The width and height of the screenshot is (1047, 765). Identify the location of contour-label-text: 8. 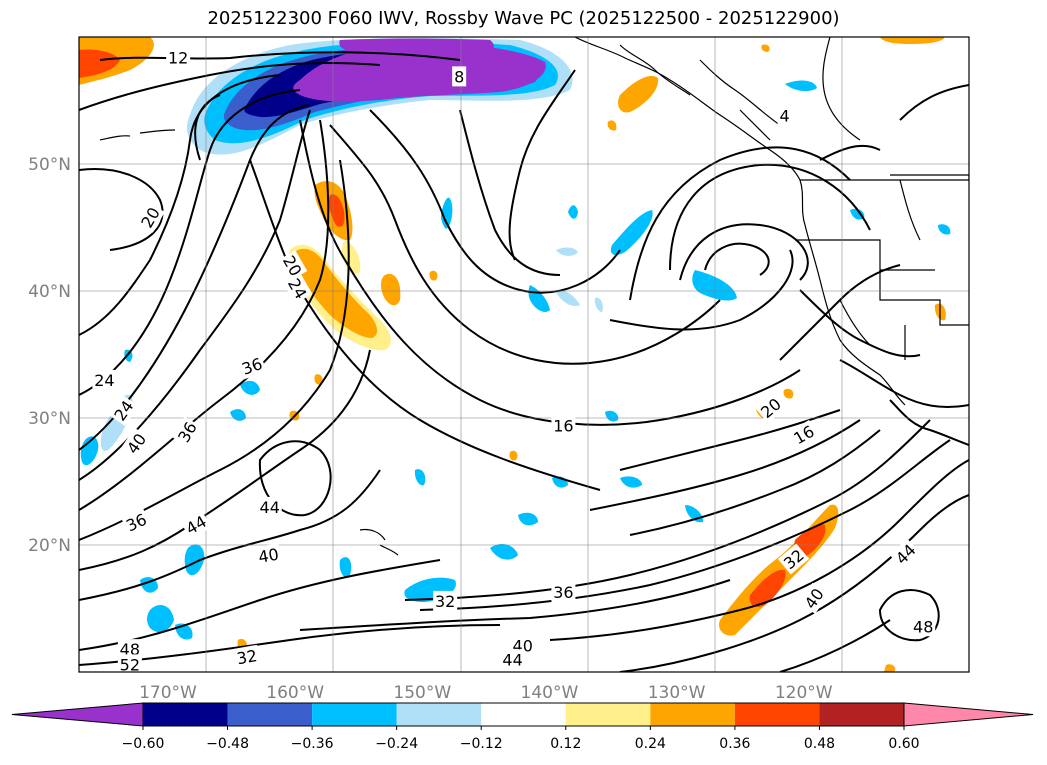
(459, 76).